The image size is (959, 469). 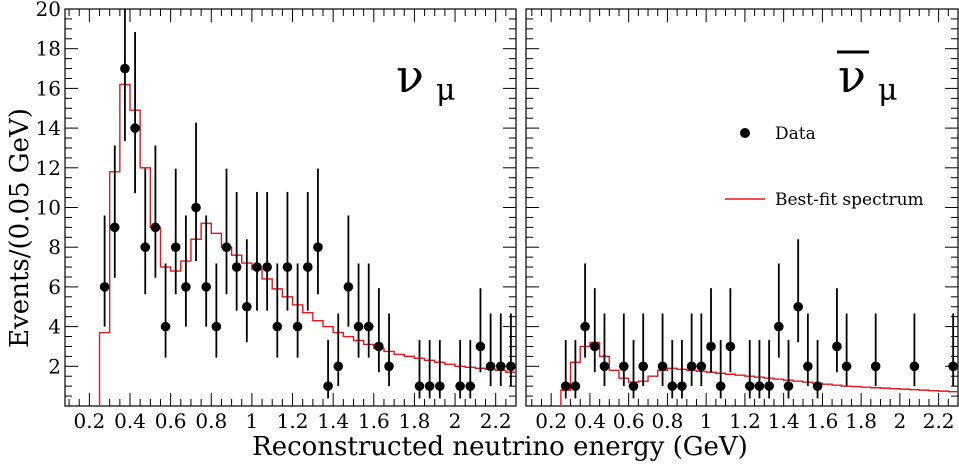 I want to click on y-tick-label: 2, so click(x=54, y=366).